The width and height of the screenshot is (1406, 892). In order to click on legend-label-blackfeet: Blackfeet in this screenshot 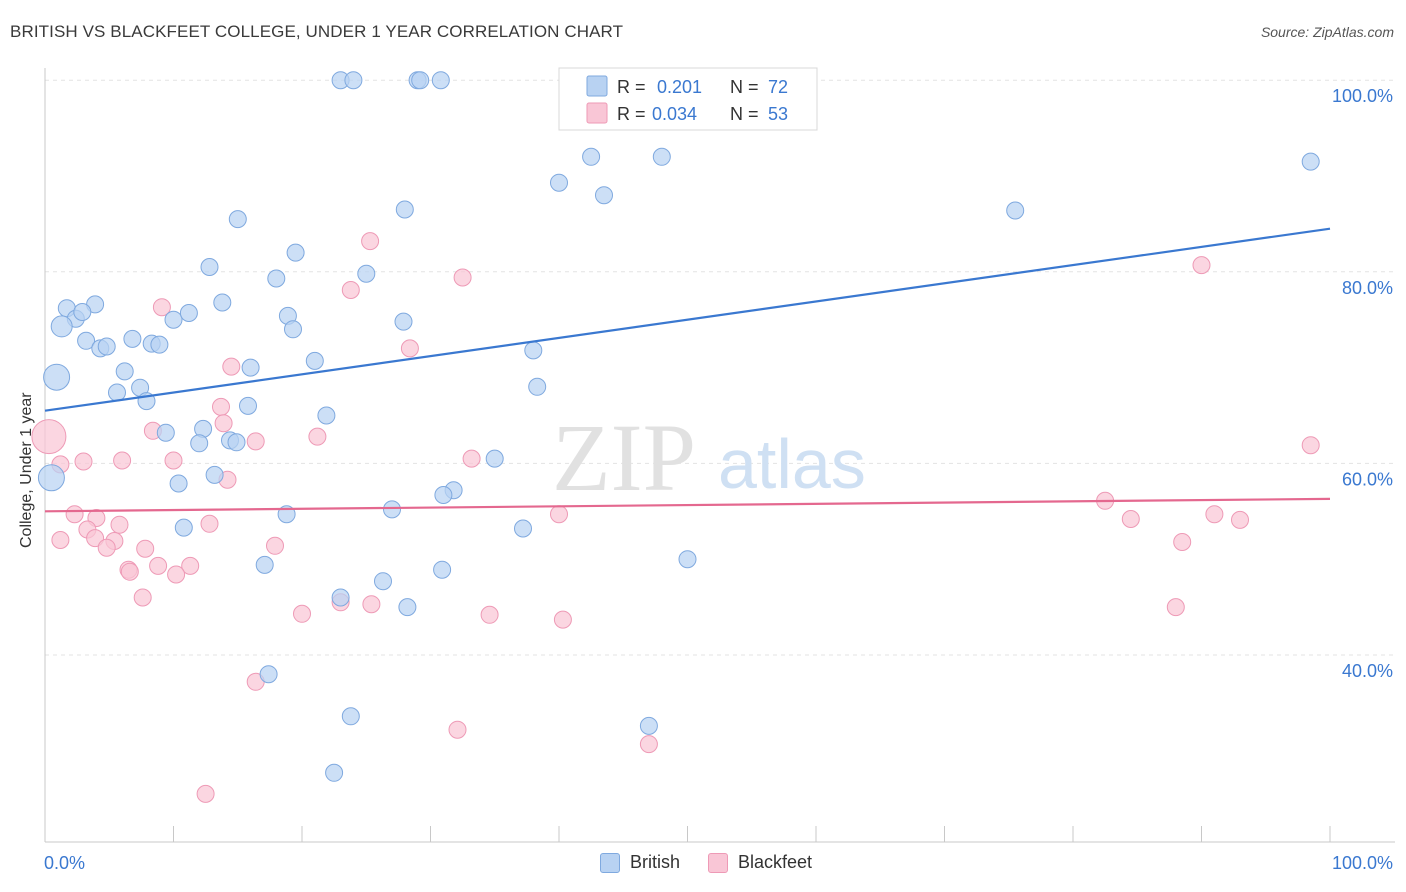, I will do `click(775, 862)`.